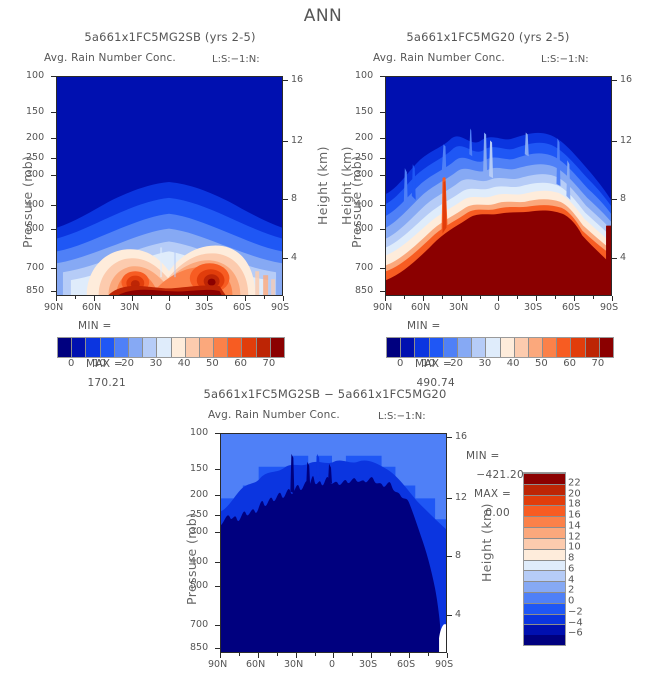  What do you see at coordinates (500, 475) in the screenshot?
I see `panel-difference-min-value: −421.20` at bounding box center [500, 475].